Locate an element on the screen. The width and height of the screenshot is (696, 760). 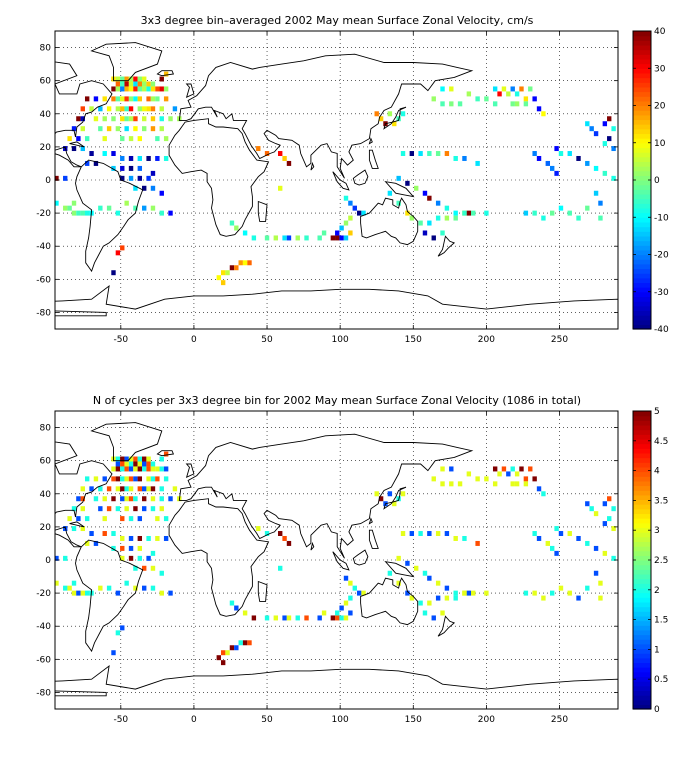
x-tick-label: 0 is located at coordinates (194, 340).